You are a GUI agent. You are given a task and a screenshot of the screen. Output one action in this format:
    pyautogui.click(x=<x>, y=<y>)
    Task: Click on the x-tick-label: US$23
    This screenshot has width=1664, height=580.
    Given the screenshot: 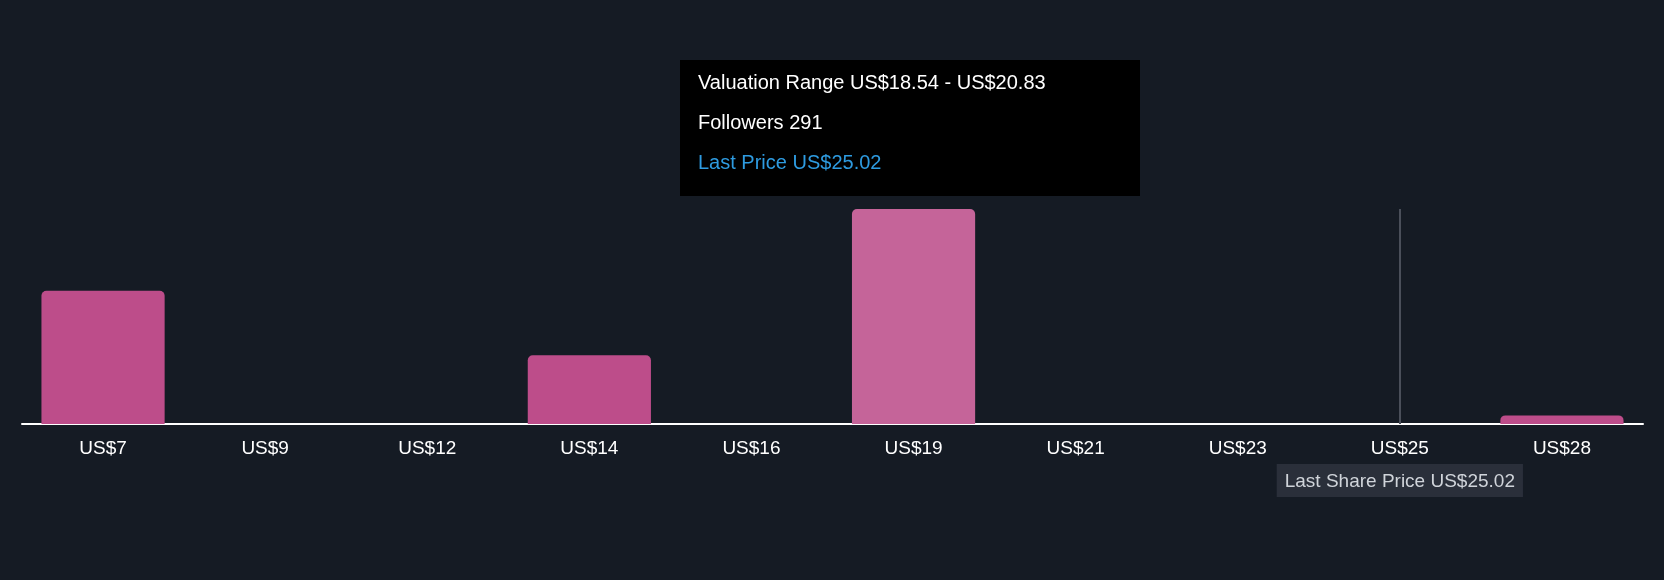 What is the action you would take?
    pyautogui.click(x=1237, y=447)
    